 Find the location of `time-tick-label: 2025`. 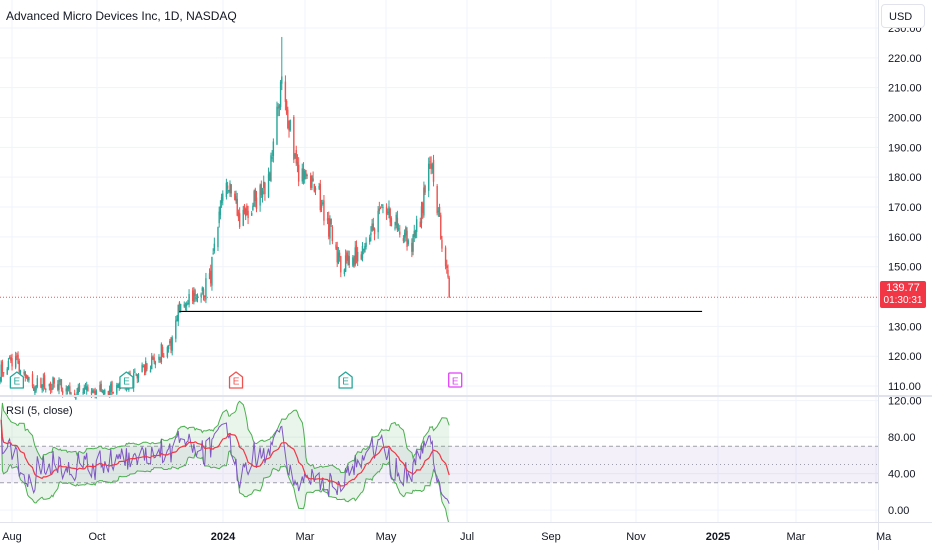

time-tick-label: 2025 is located at coordinates (718, 537).